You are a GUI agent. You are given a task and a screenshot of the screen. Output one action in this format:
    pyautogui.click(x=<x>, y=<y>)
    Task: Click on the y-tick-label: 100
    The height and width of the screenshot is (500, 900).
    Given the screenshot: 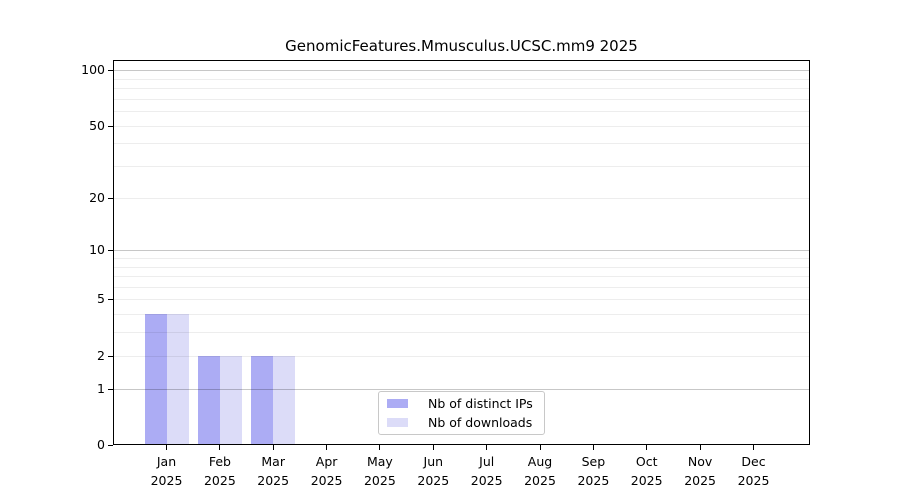 What is the action you would take?
    pyautogui.click(x=93, y=69)
    